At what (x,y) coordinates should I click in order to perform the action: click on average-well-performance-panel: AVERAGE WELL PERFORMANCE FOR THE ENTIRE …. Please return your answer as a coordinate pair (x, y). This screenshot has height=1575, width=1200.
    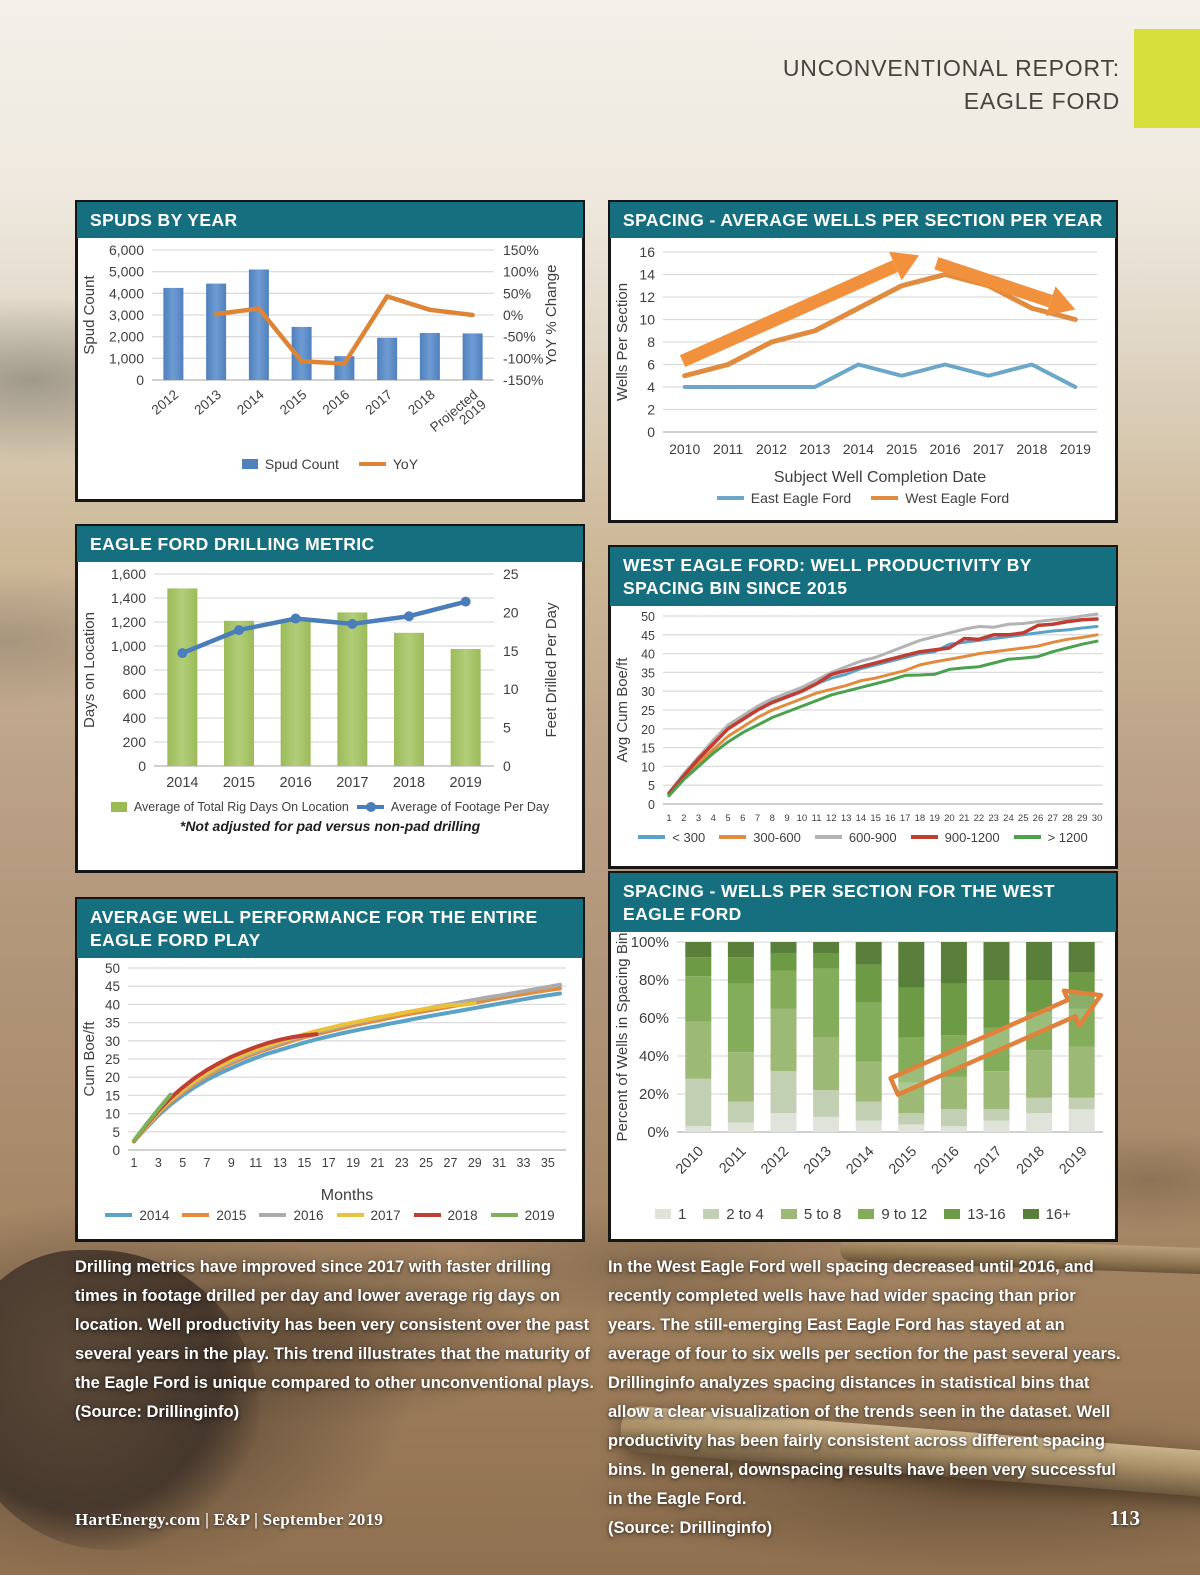
    Looking at the image, I should click on (330, 1069).